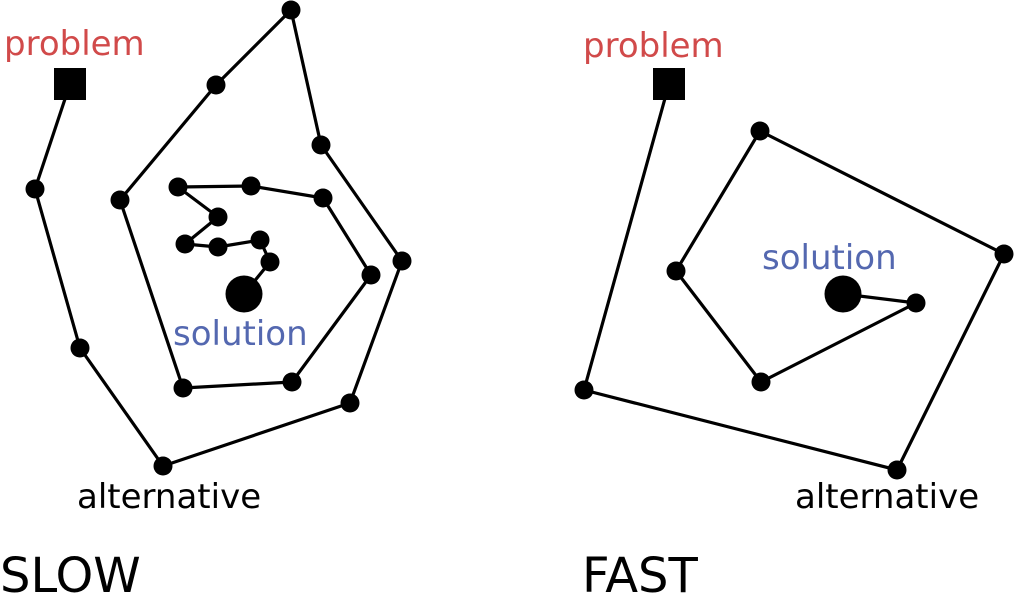 This screenshot has width=1014, height=604. I want to click on fast-problem-label: problem, so click(653, 46).